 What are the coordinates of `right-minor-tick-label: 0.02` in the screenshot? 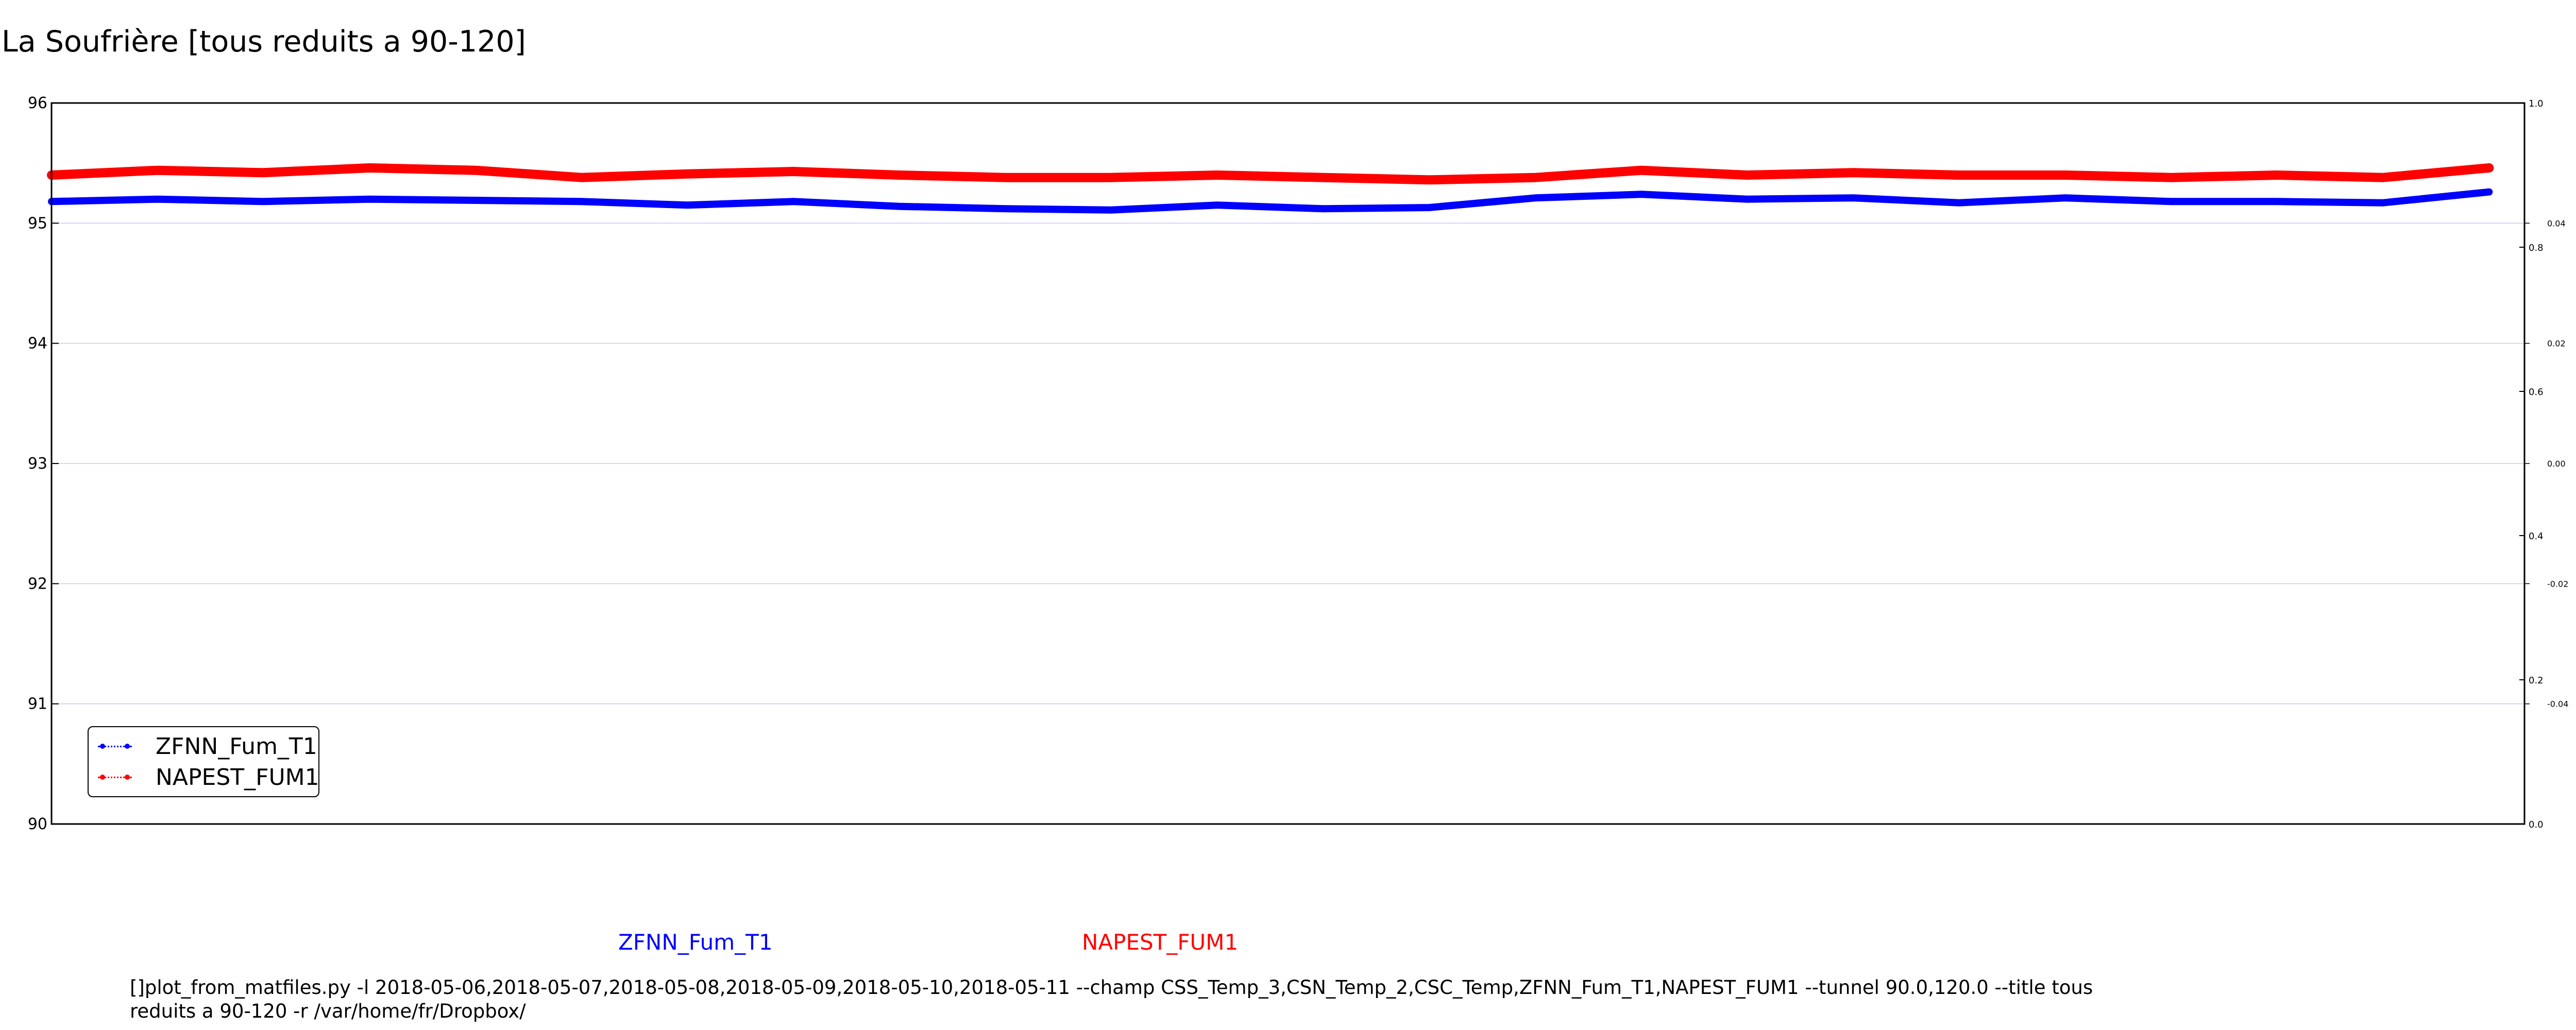 It's located at (2556, 344).